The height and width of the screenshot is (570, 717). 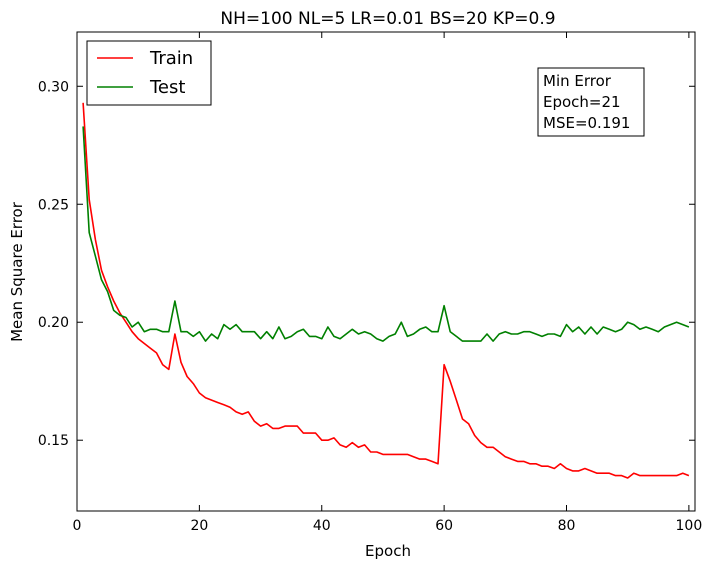 I want to click on legend: Train Test, so click(x=149, y=73).